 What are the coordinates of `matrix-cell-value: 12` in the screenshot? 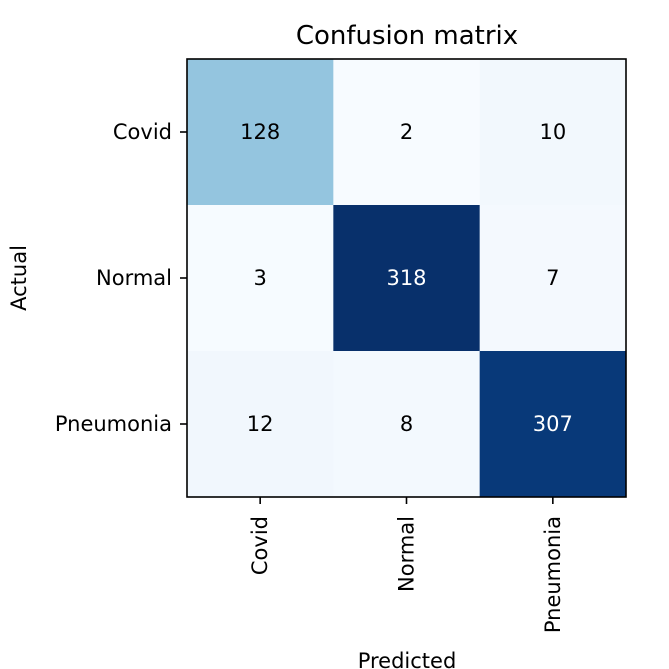 It's located at (260, 424).